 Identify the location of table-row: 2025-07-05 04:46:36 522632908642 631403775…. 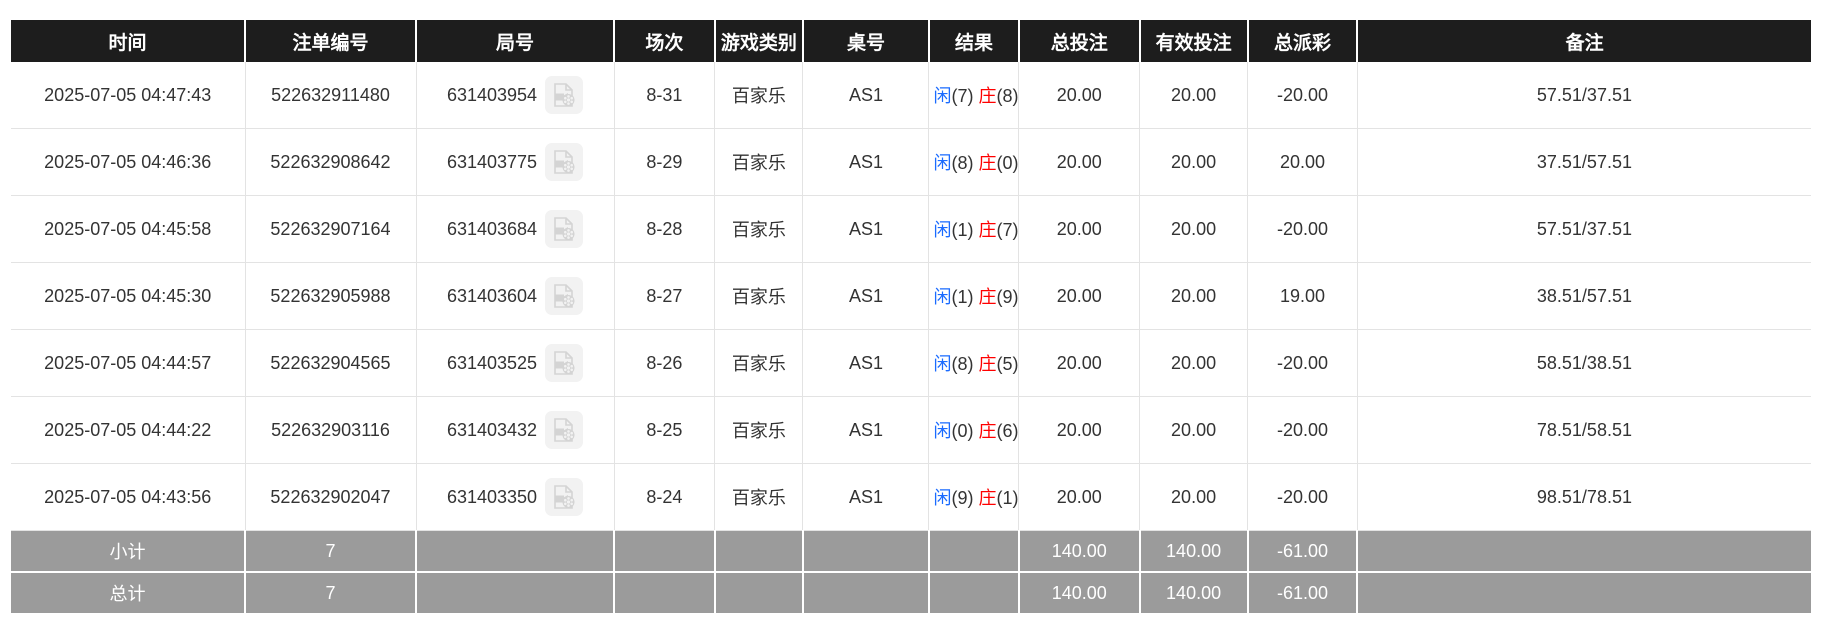
(911, 162).